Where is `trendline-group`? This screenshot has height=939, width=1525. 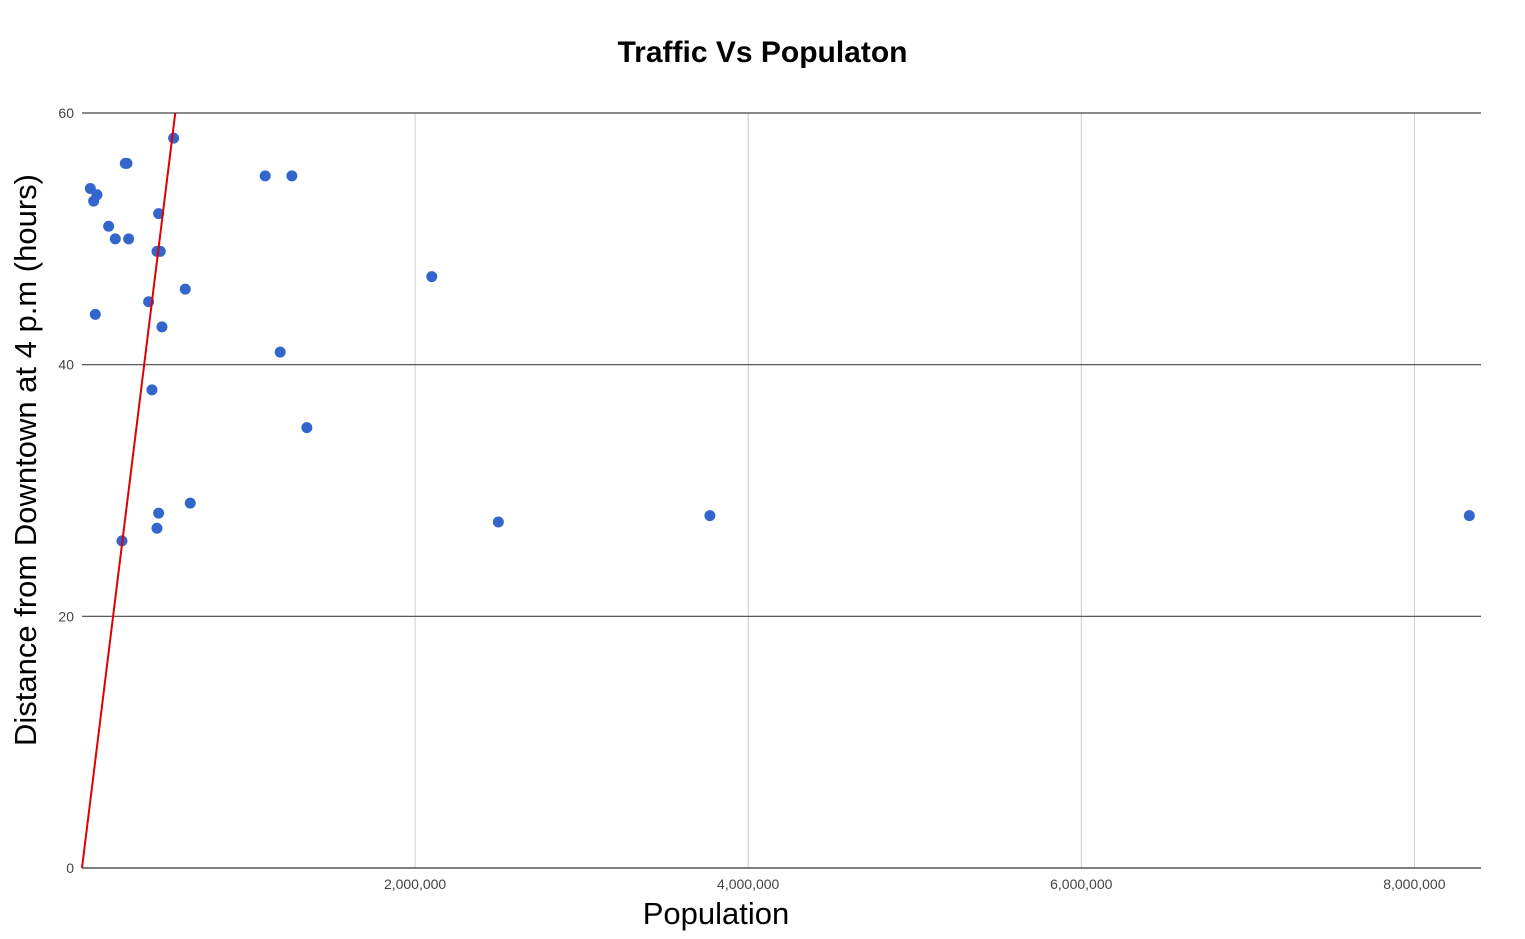
trendline-group is located at coordinates (129, 490).